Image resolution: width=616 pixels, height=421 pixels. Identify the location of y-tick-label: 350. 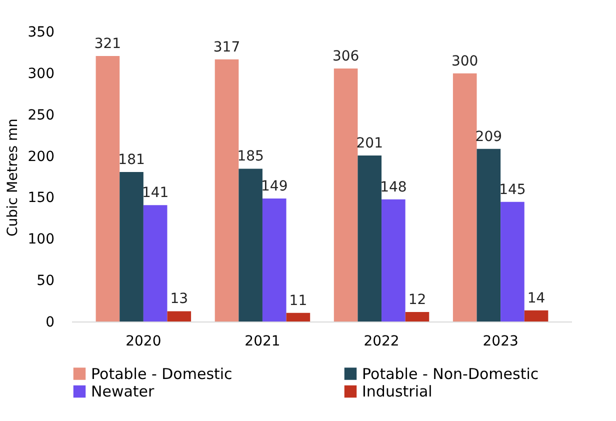
(41, 32).